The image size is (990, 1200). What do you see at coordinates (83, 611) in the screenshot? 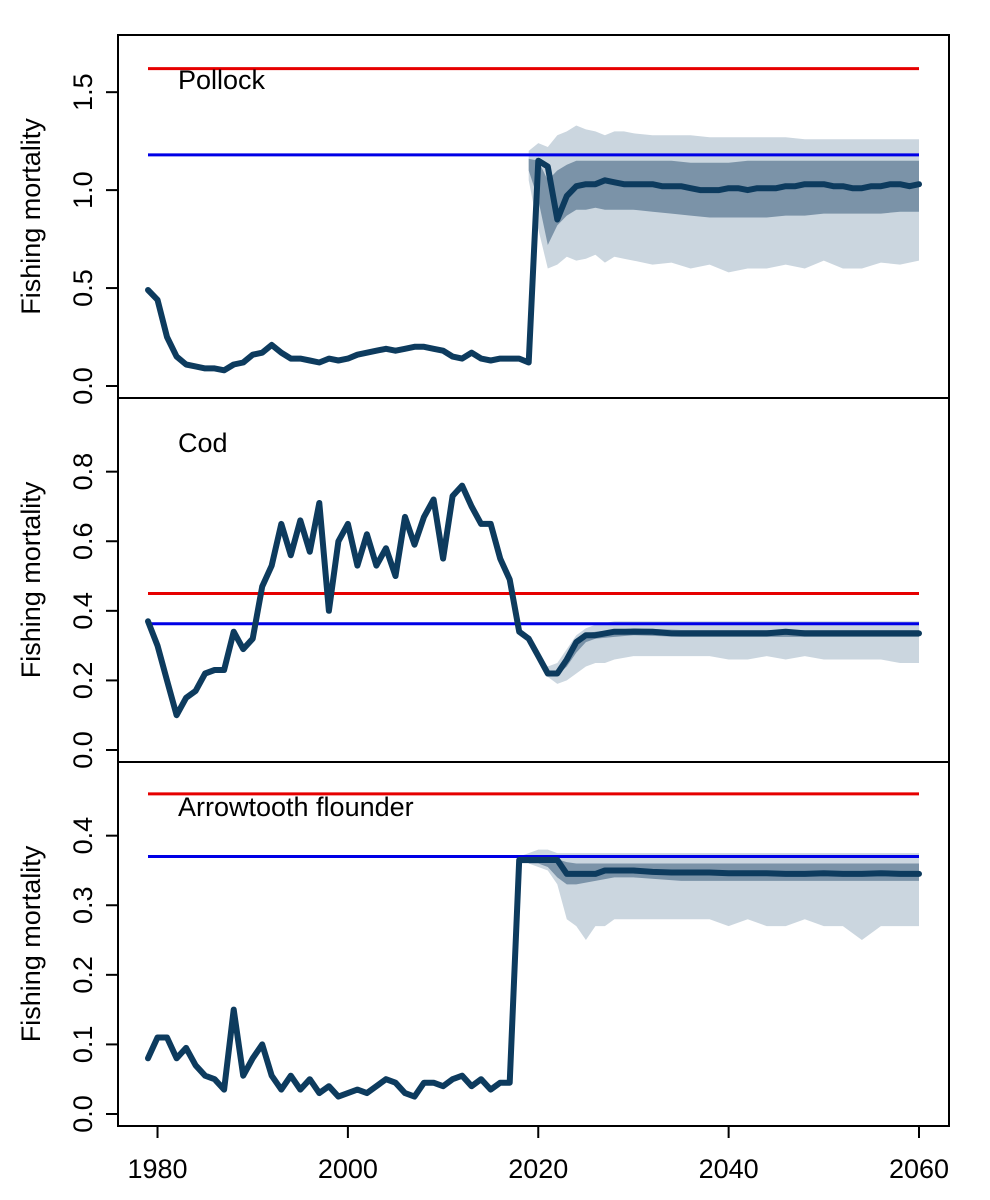
I see `cod-y-tick-label: 0.4` at bounding box center [83, 611].